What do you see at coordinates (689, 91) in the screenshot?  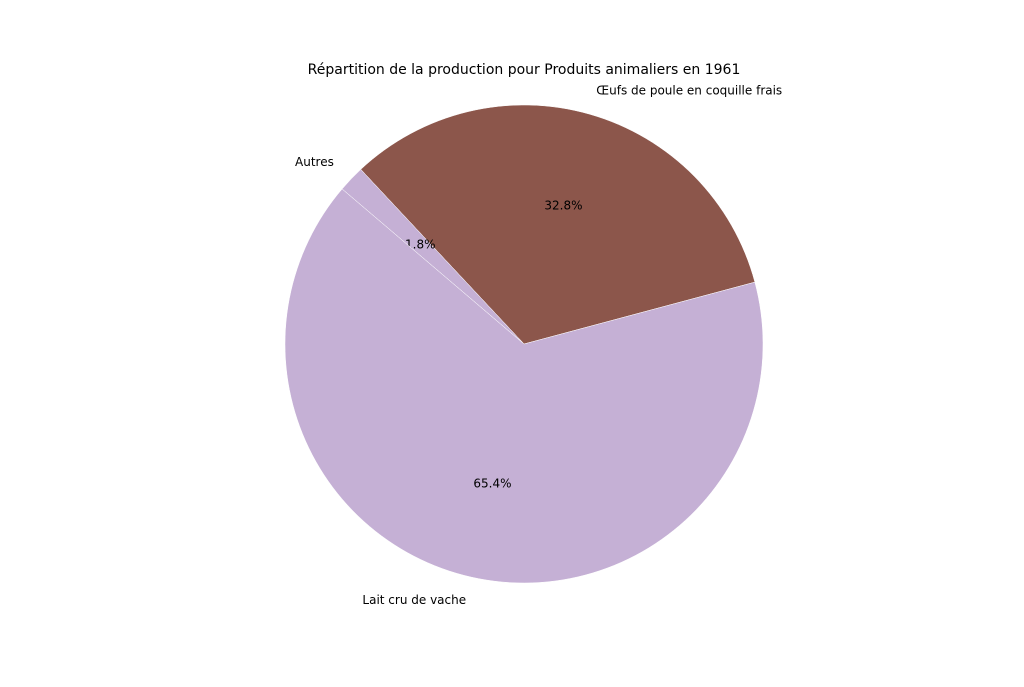 I see `slice-label: Œufs de poule en coquille frais` at bounding box center [689, 91].